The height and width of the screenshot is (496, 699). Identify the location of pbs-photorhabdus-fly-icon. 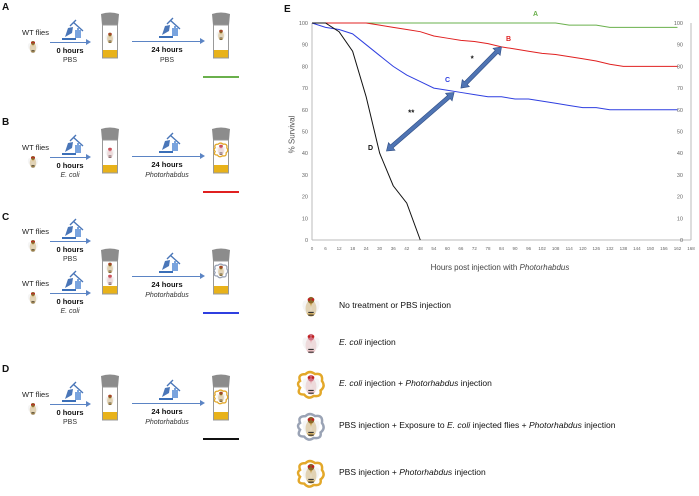
(221, 399).